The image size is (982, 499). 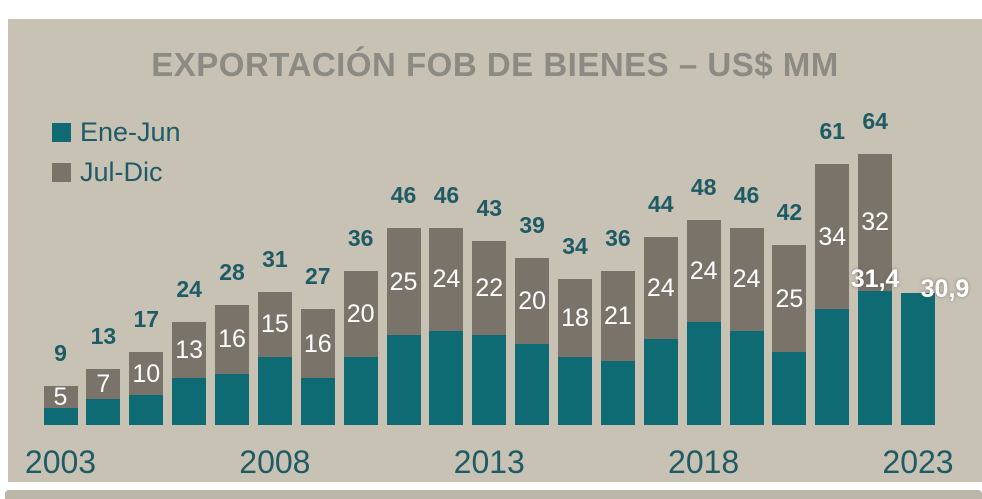 What do you see at coordinates (189, 289) in the screenshot?
I see `total-label: 24` at bounding box center [189, 289].